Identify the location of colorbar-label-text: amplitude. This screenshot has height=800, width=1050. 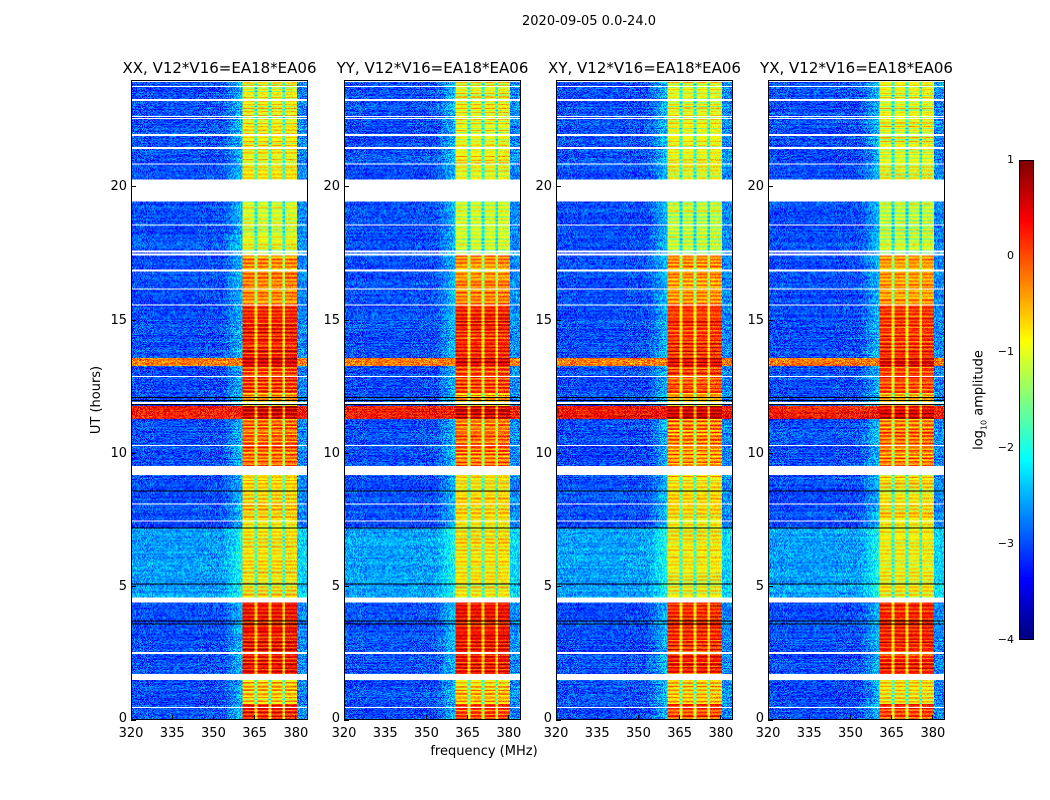
(979, 385).